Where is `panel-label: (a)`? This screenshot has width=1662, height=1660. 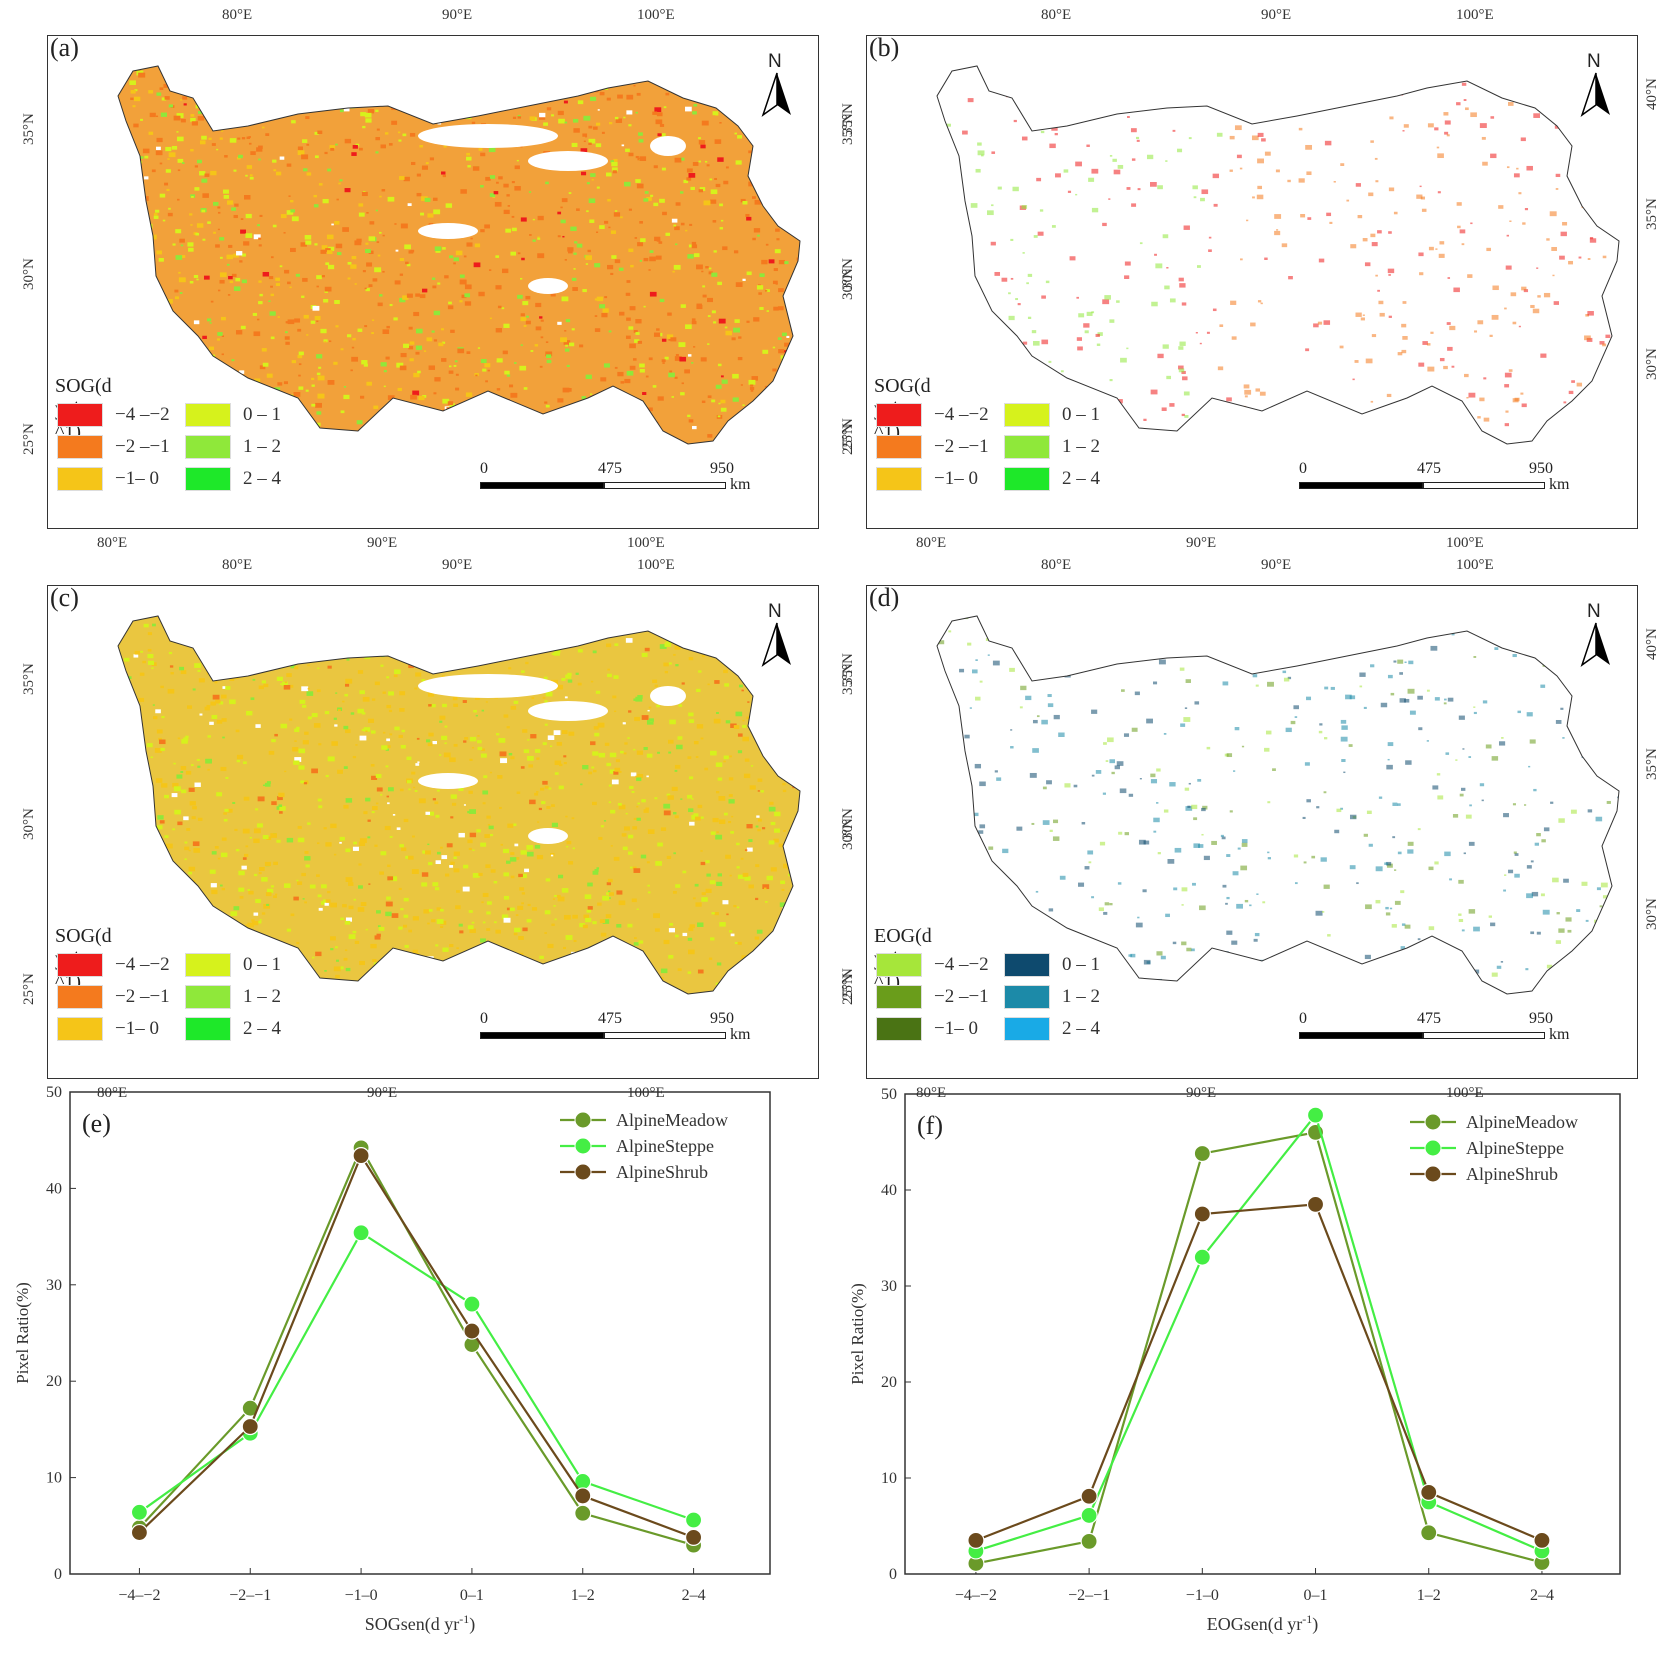 panel-label: (a) is located at coordinates (64, 47).